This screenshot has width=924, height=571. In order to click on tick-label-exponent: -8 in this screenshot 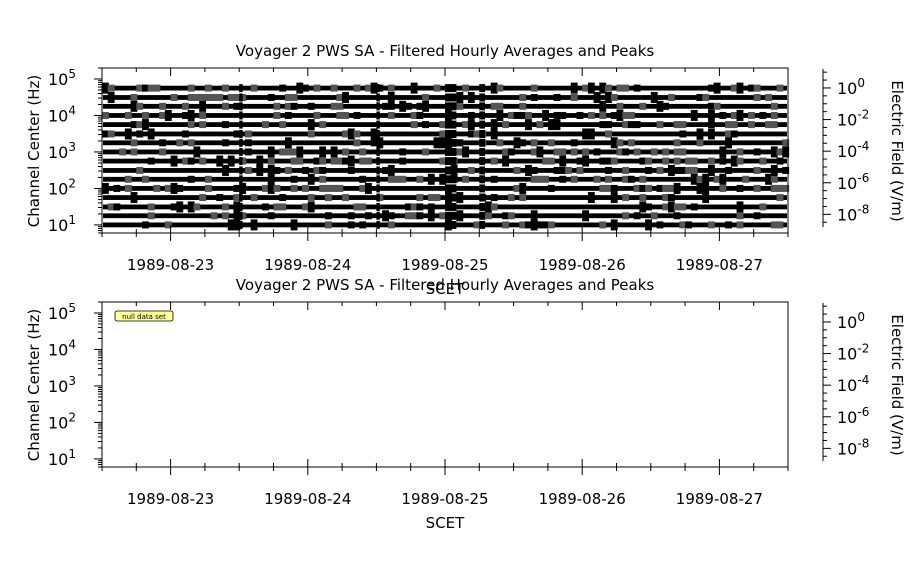, I will do `click(863, 209)`.